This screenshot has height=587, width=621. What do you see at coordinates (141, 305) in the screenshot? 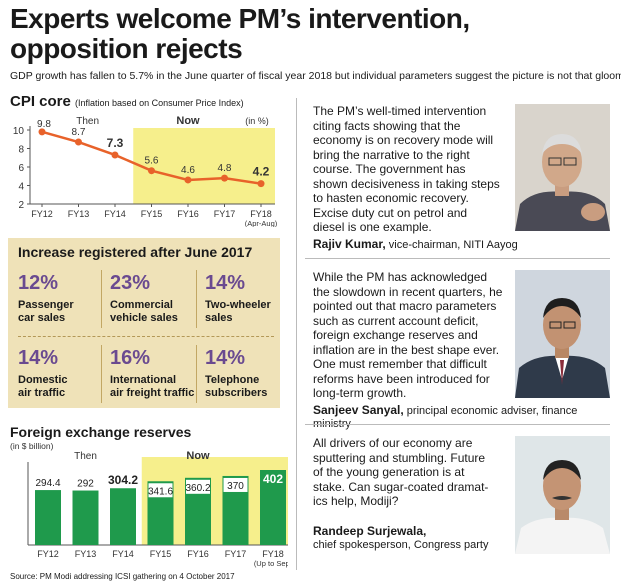
I see `stat-label: Commercial` at bounding box center [141, 305].